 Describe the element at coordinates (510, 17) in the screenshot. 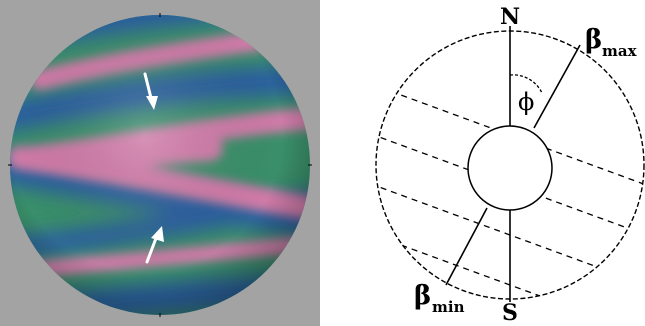

I see `north-label: N` at that location.